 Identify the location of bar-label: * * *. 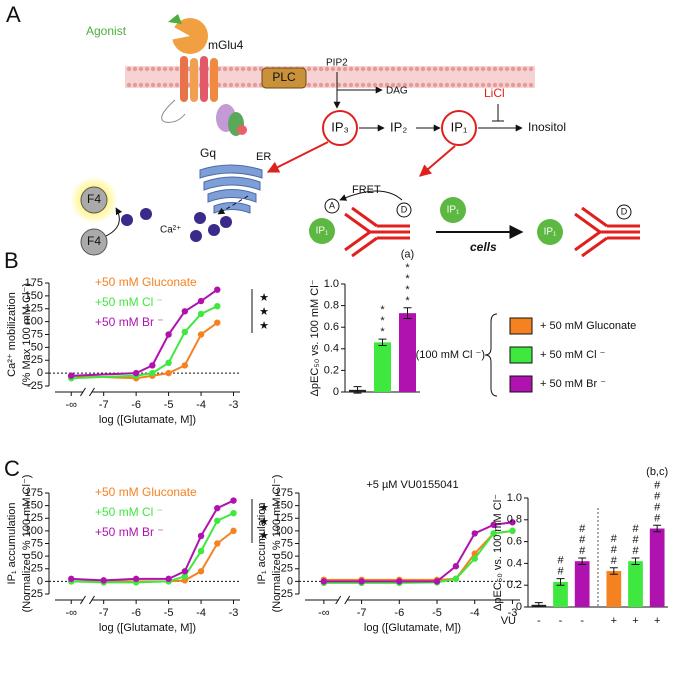
(382, 321).